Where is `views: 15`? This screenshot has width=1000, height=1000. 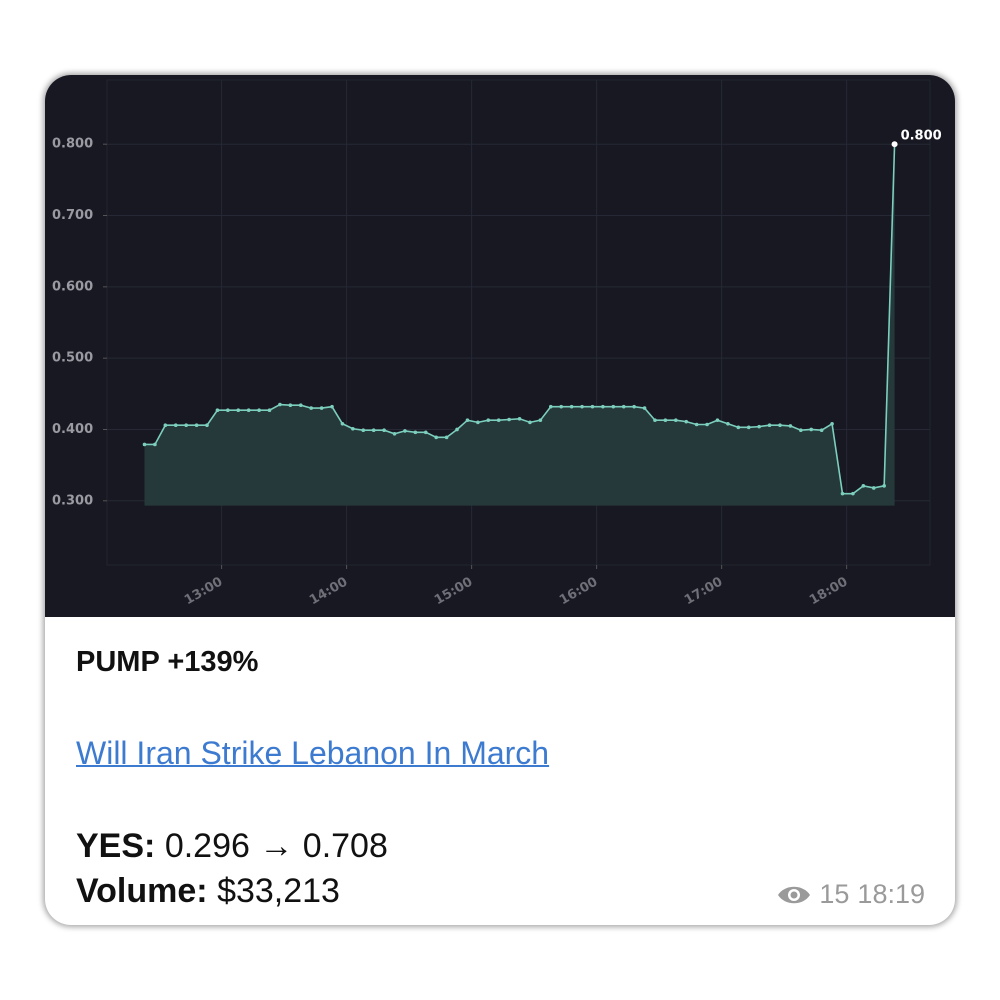
views: 15 is located at coordinates (834, 894).